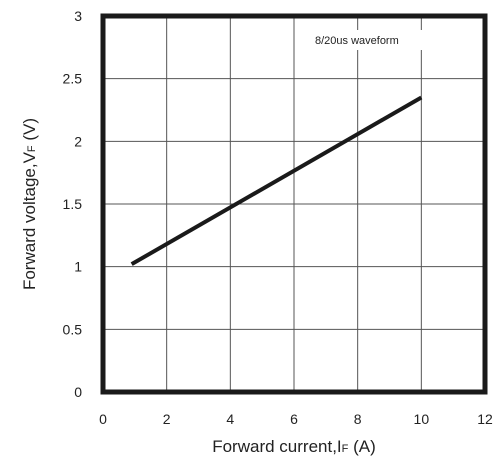 The width and height of the screenshot is (502, 463). What do you see at coordinates (357, 41) in the screenshot?
I see `waveform-annotation: 8/20us waveform` at bounding box center [357, 41].